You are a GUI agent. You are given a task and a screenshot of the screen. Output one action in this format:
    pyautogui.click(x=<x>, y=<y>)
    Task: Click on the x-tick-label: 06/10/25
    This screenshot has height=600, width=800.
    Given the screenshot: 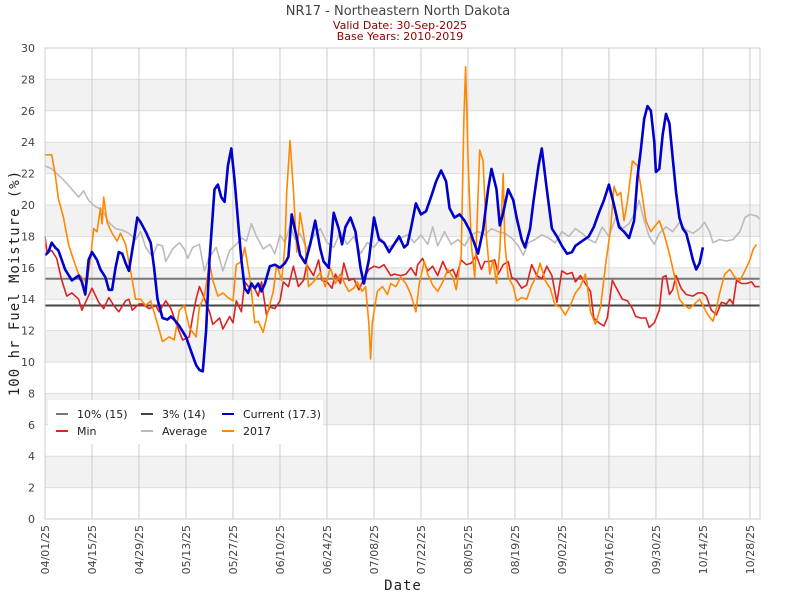 What is the action you would take?
    pyautogui.click(x=280, y=549)
    